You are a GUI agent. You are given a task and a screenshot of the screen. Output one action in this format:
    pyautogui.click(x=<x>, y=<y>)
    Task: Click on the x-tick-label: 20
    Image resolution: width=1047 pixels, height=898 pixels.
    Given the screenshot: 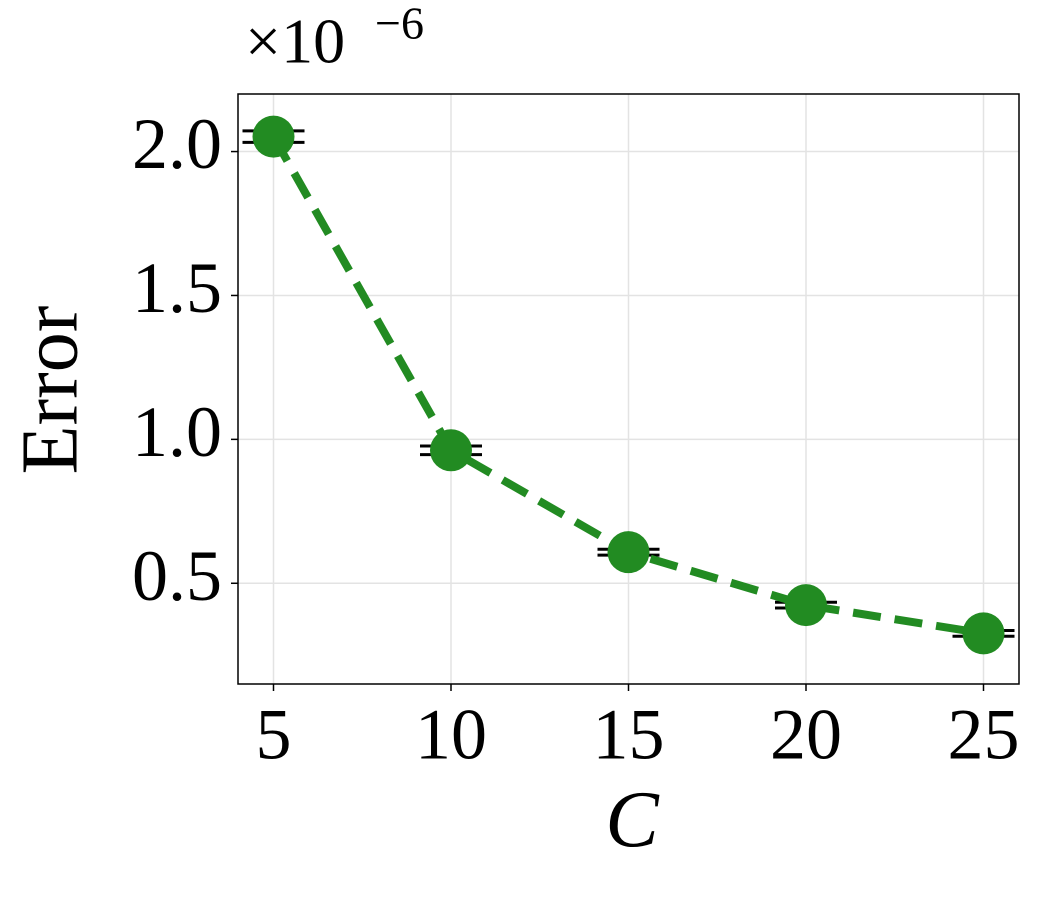 What is the action you would take?
    pyautogui.click(x=806, y=735)
    